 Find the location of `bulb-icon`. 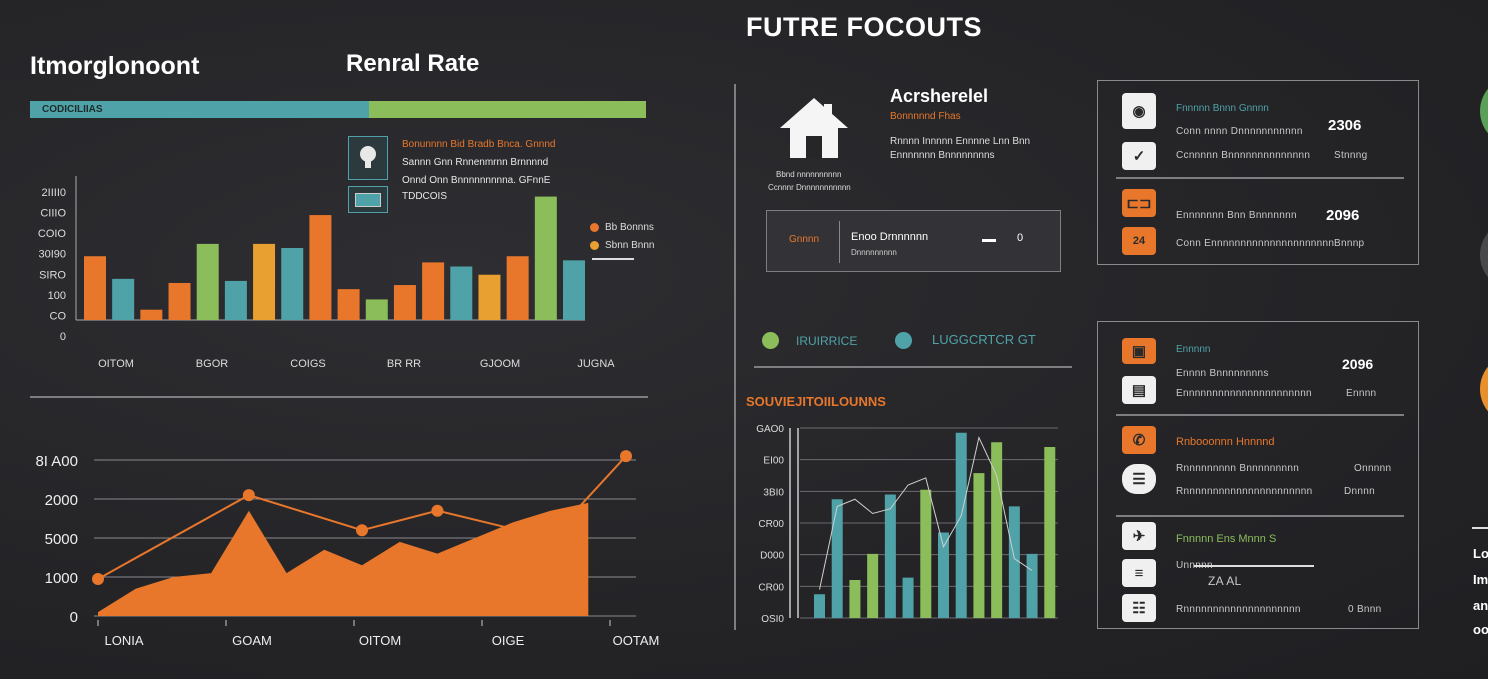

bulb-icon is located at coordinates (368, 158).